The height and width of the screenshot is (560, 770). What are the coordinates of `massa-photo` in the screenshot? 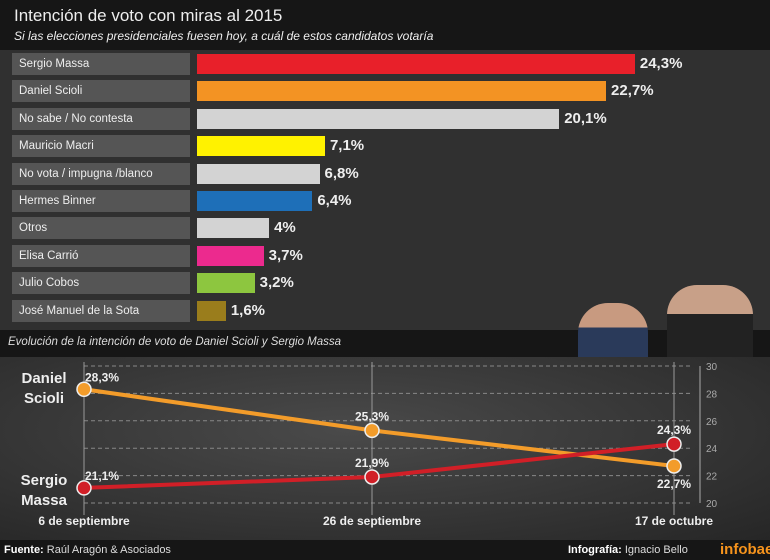 It's located at (613, 330).